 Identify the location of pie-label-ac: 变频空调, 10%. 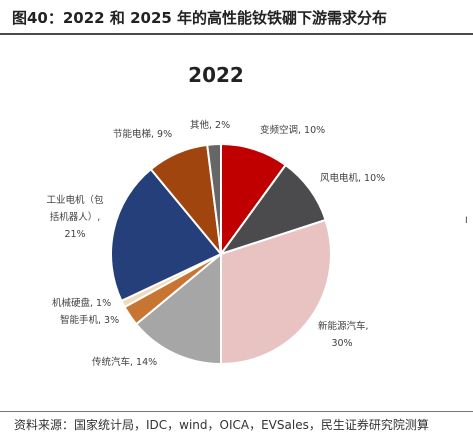
(292, 130).